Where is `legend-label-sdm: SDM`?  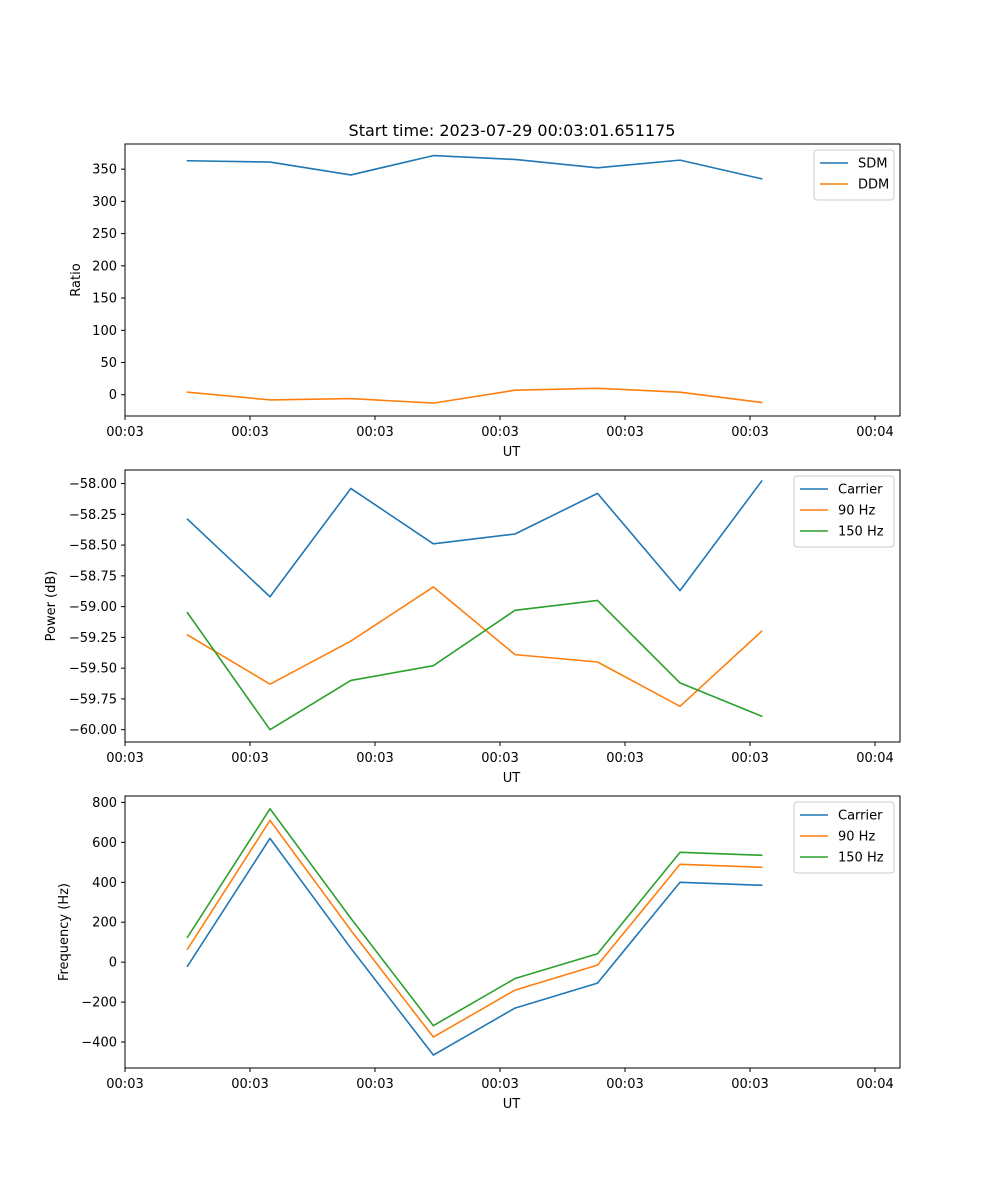
legend-label-sdm: SDM is located at coordinates (872, 164).